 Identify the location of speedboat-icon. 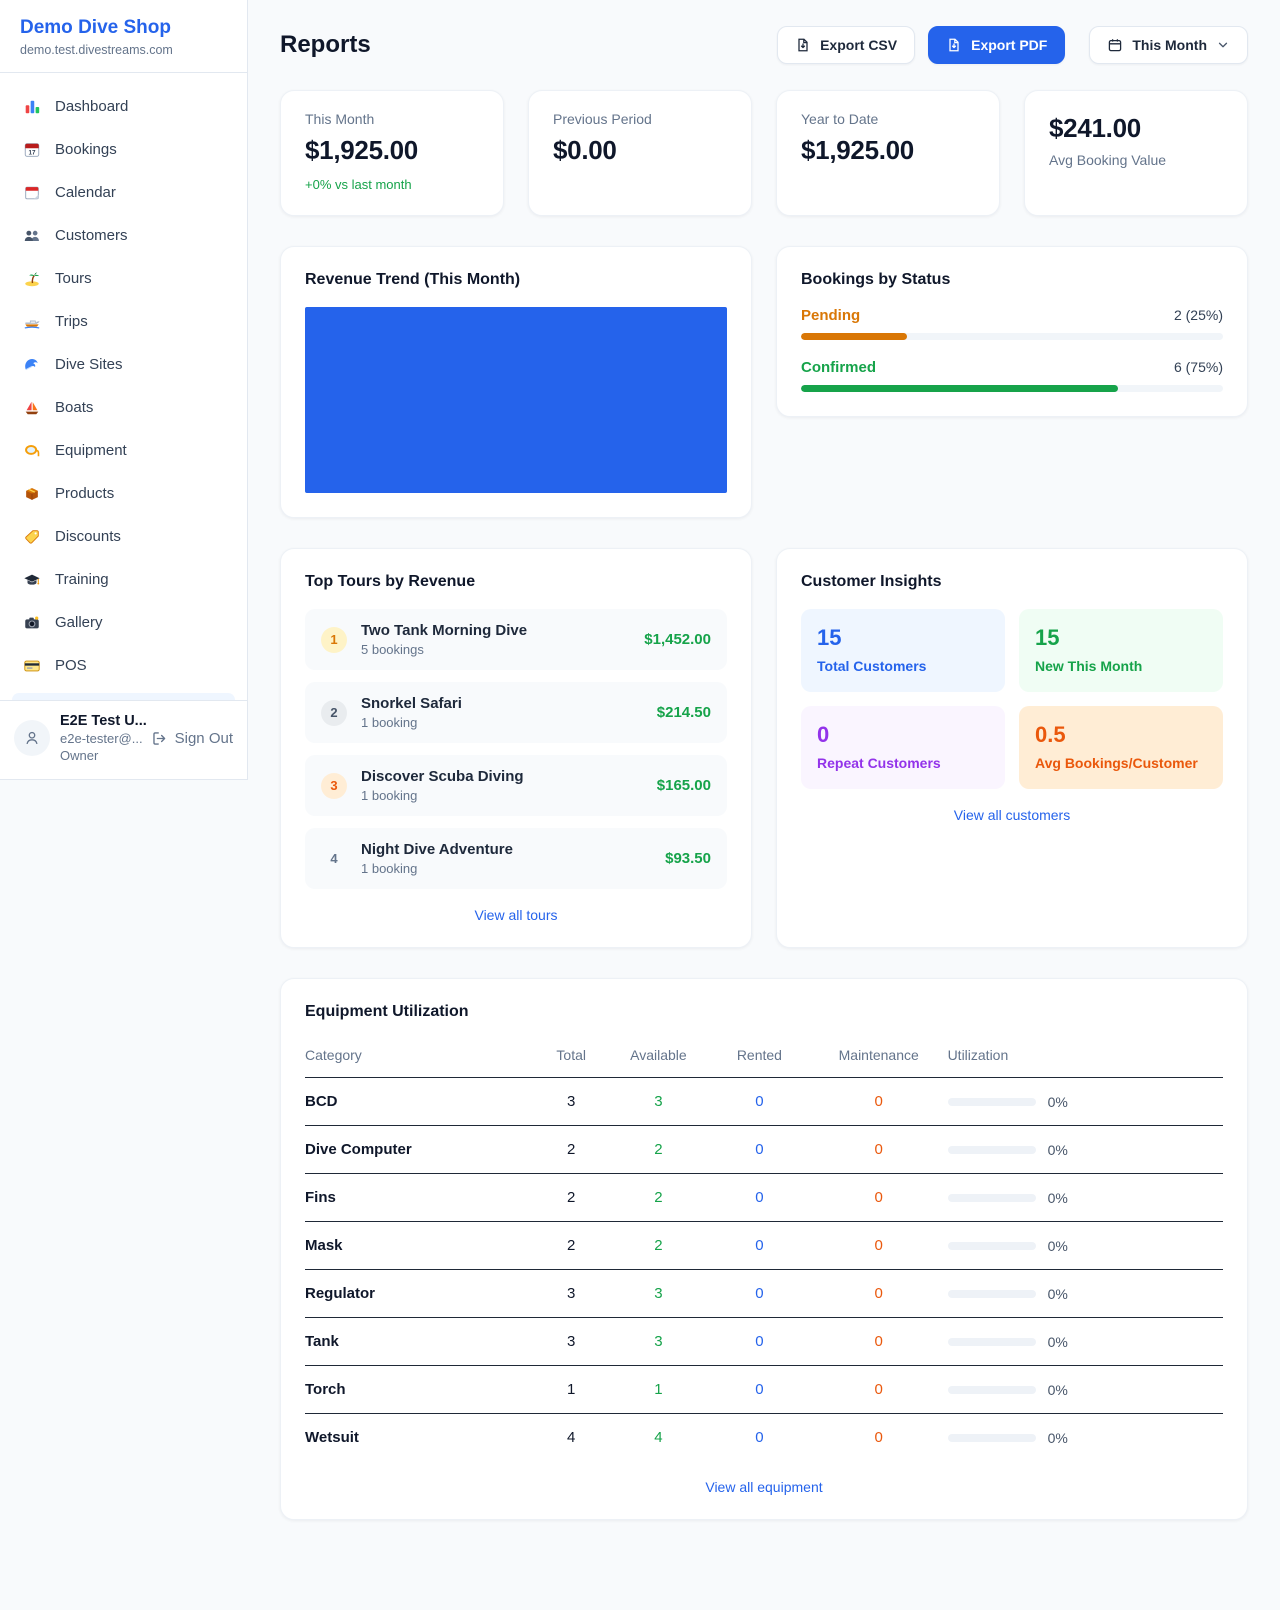
(32, 322).